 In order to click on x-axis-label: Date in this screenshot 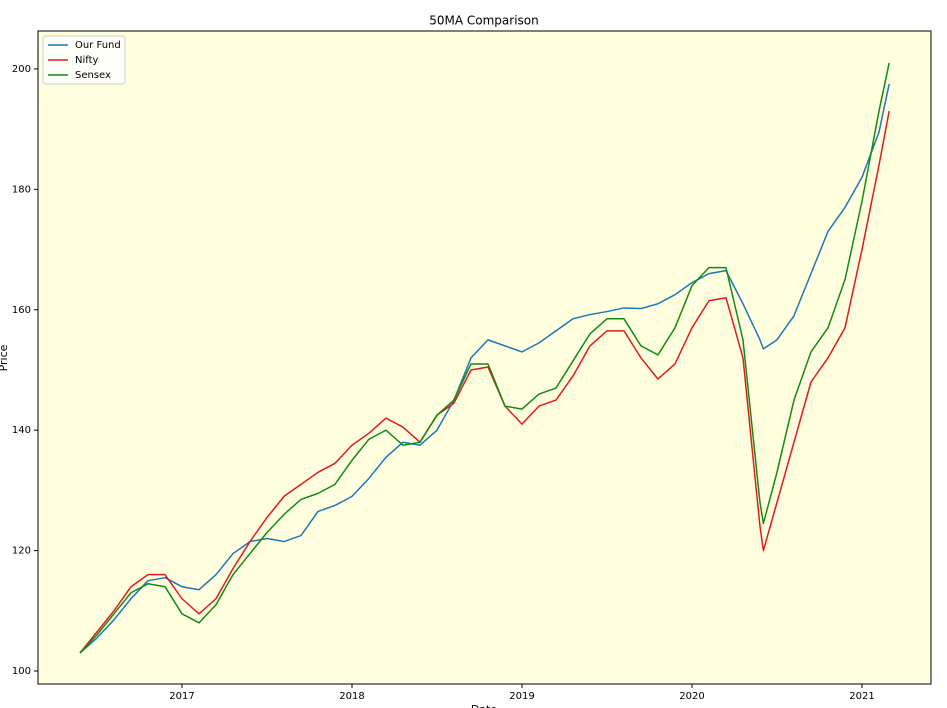, I will do `click(484, 705)`.